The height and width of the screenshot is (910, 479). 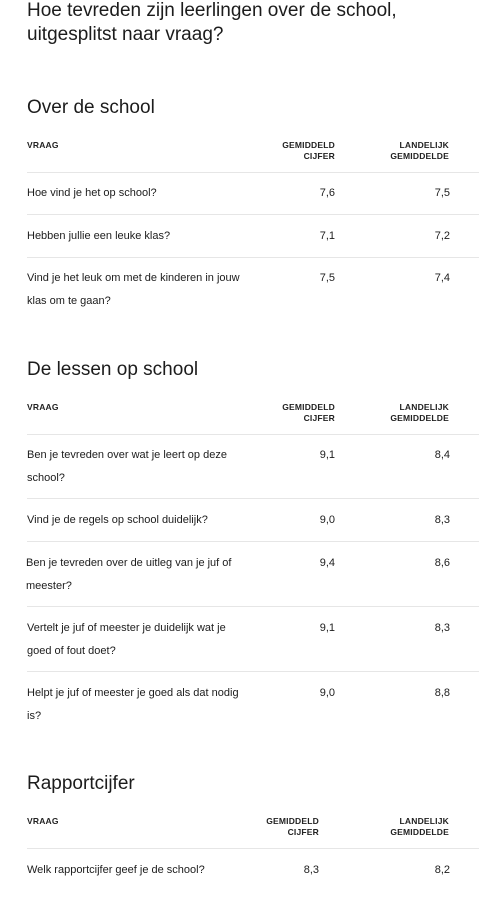 What do you see at coordinates (442, 870) in the screenshot?
I see `table-row-national: 8,2` at bounding box center [442, 870].